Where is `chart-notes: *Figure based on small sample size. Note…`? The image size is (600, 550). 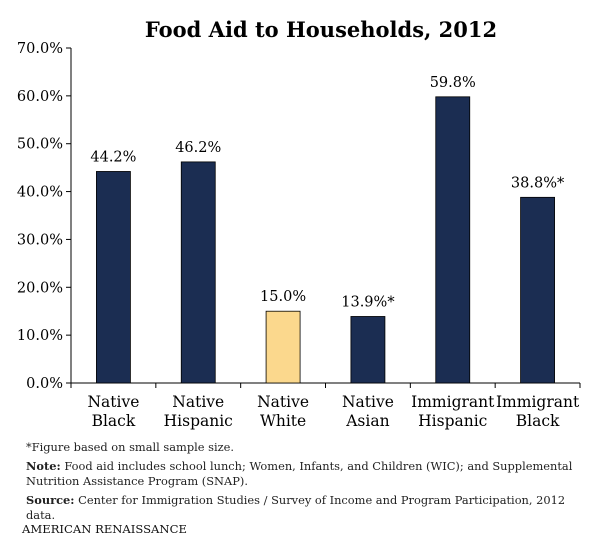 chart-notes: *Figure based on small sample size. Note… is located at coordinates (306, 483).